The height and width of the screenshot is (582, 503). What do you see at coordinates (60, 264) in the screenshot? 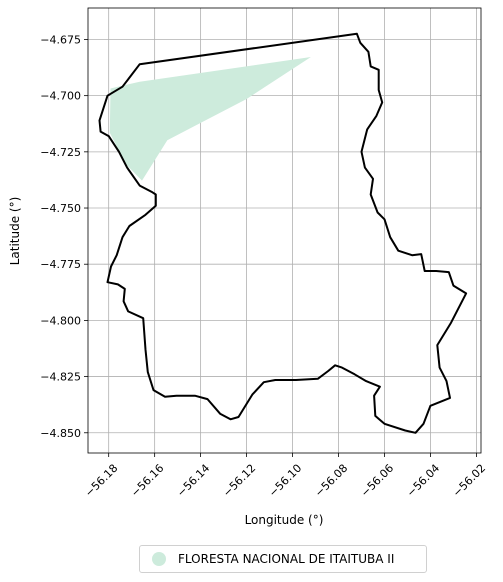
I see `y-tick-label: −4.775` at bounding box center [60, 264].